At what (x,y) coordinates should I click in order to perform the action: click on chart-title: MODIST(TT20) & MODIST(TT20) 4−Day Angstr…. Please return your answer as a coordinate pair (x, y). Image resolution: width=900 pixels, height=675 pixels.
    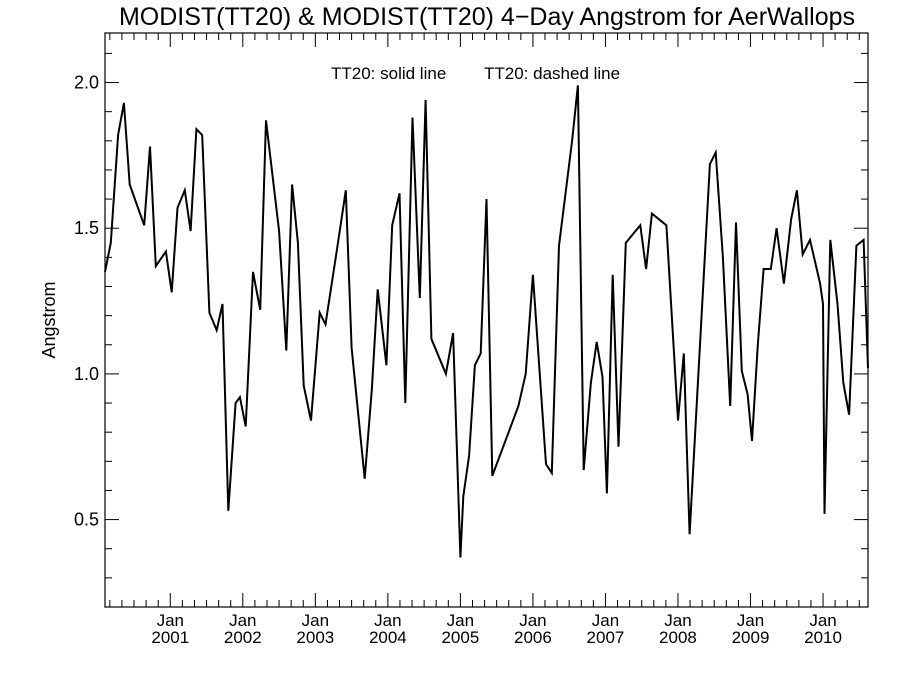
    Looking at the image, I should click on (487, 17).